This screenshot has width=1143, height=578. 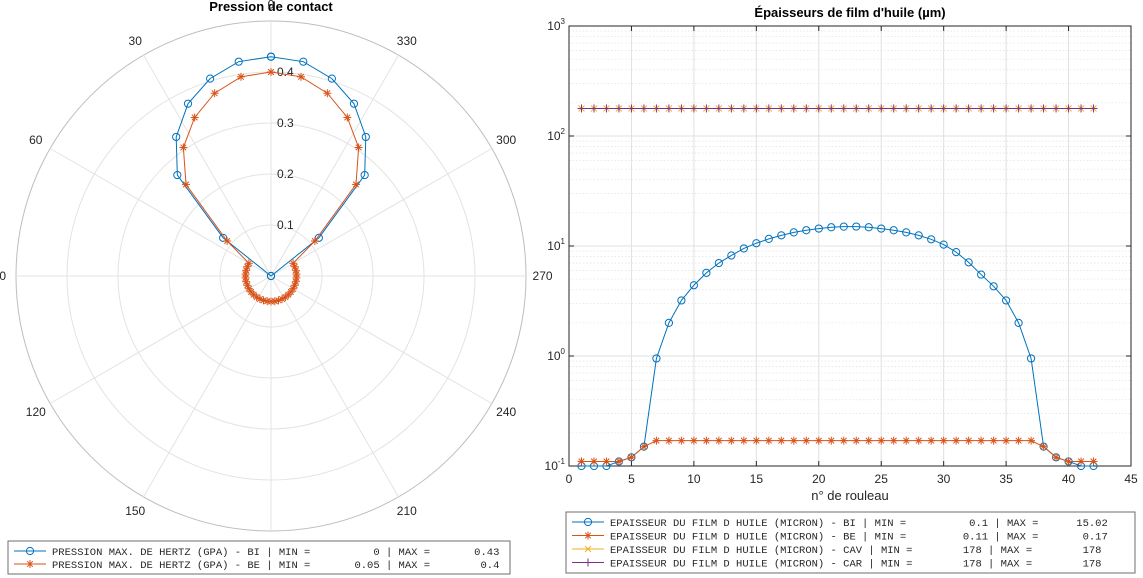 What do you see at coordinates (285, 123) in the screenshot?
I see `r-tick-label: 0.3` at bounding box center [285, 123].